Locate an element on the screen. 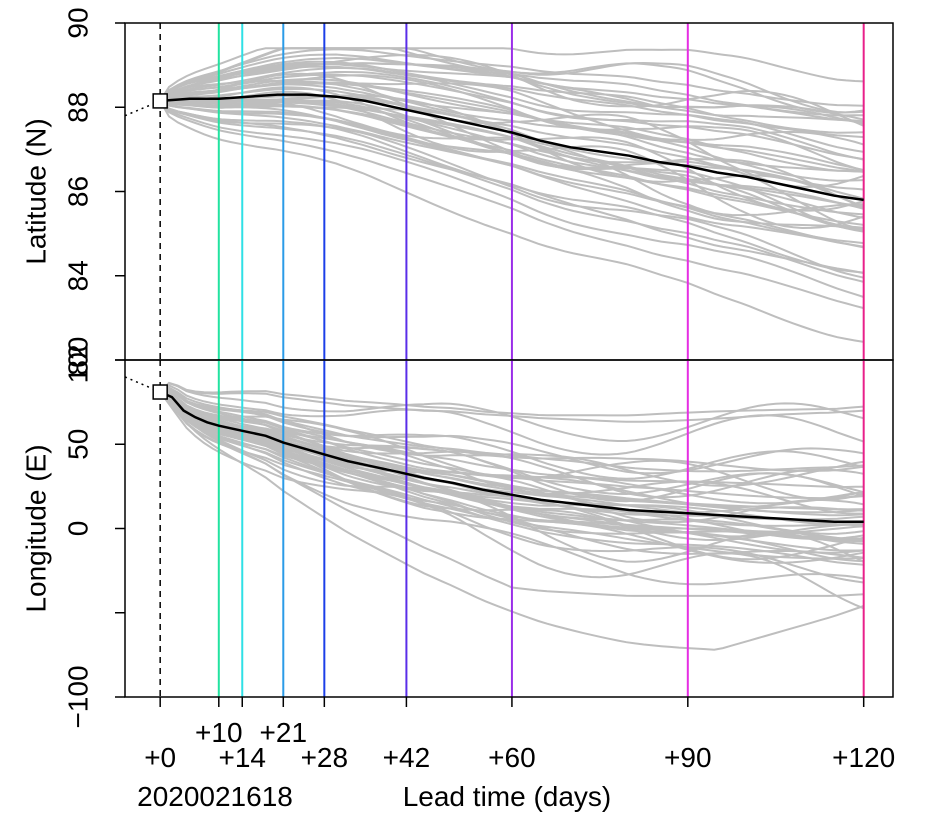 This screenshot has width=925, height=813. y-tick-label: 50 is located at coordinates (77, 444).